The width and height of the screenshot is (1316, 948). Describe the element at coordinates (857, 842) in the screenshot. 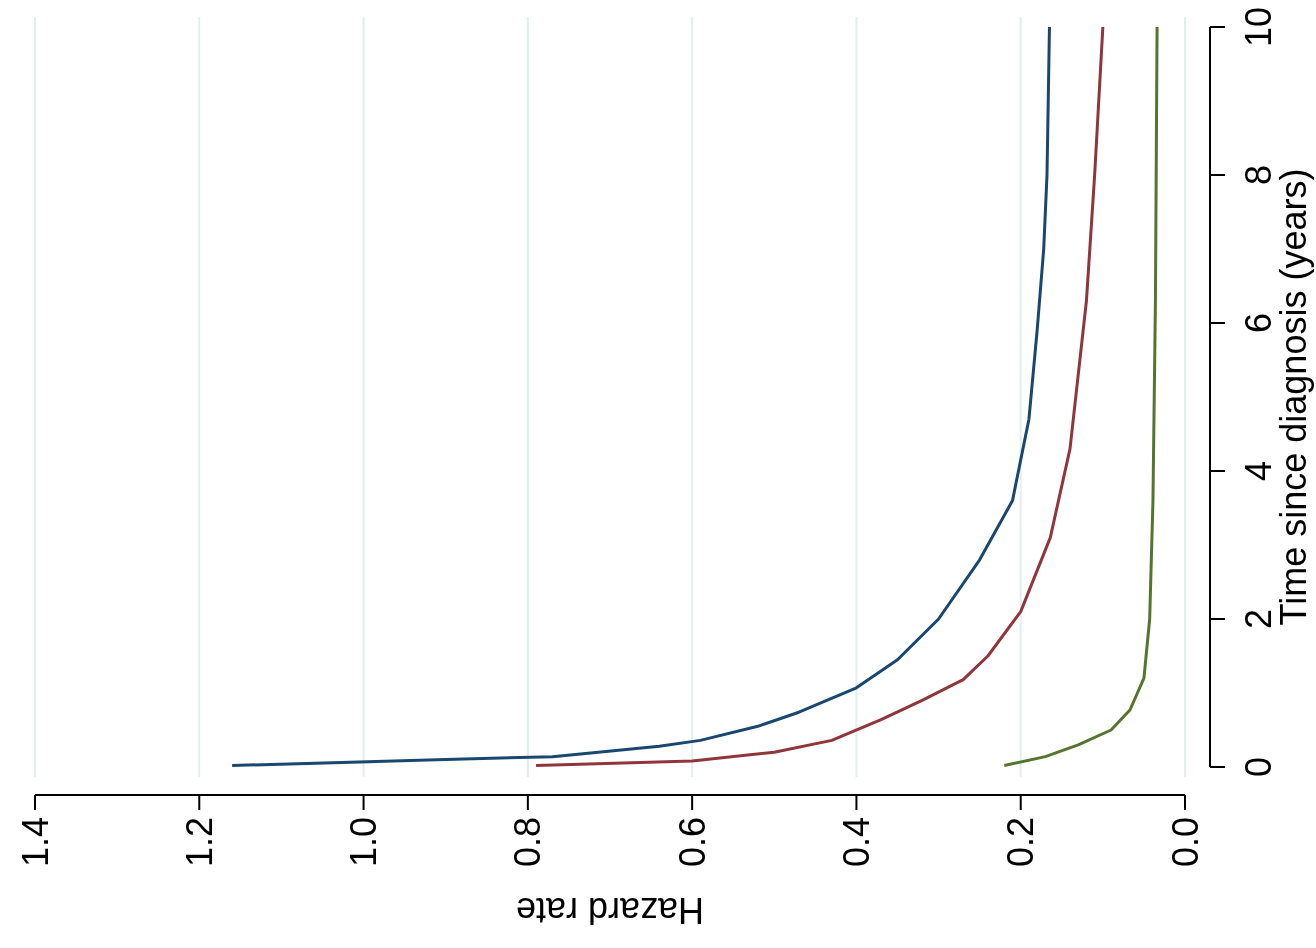

I see `x-tick-label: 0.4` at that location.